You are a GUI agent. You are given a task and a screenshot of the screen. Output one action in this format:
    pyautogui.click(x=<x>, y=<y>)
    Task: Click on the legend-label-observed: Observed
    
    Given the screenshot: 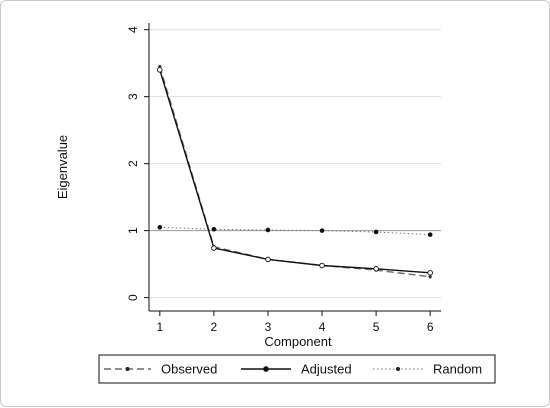 What is the action you would take?
    pyautogui.click(x=189, y=369)
    